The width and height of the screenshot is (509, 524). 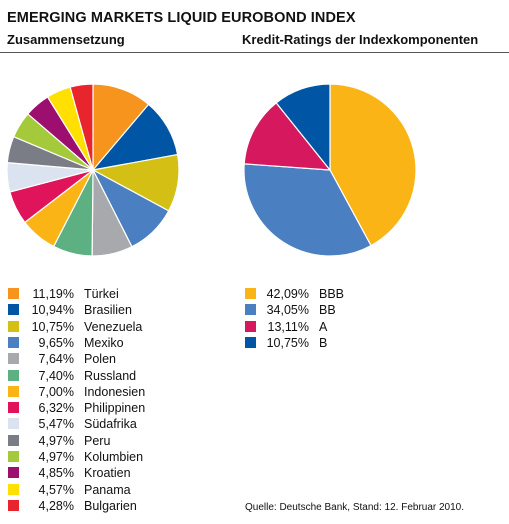 What do you see at coordinates (56, 489) in the screenshot?
I see `legend-percentage: 4,57%` at bounding box center [56, 489].